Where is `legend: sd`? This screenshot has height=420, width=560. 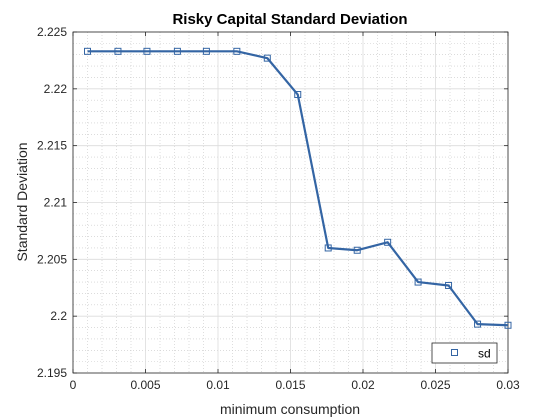 legend: sd is located at coordinates (464, 353).